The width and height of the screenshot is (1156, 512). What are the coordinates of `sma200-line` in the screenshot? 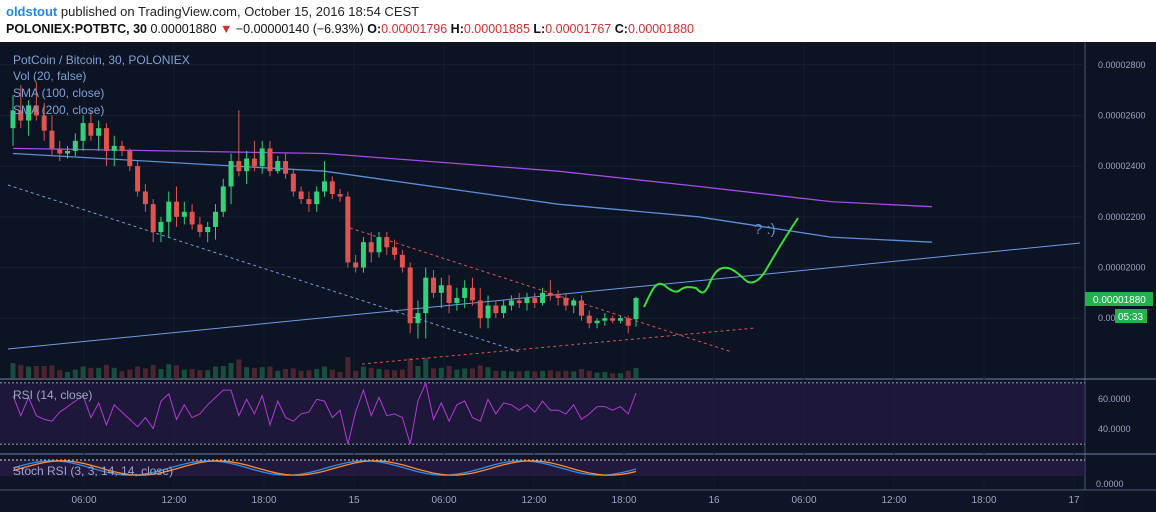 It's located at (472, 177).